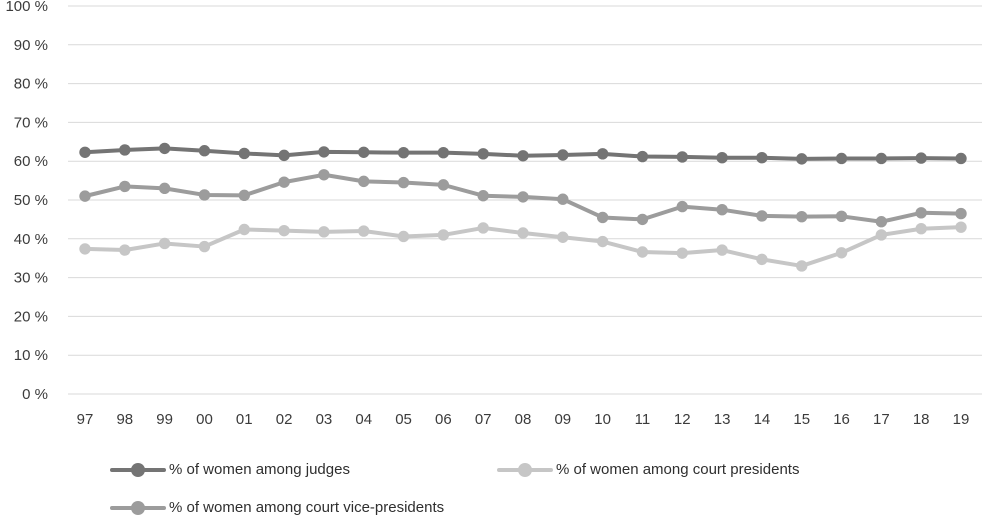 The height and width of the screenshot is (523, 982). I want to click on legend-label-court-presidents: % of women among court presidents, so click(678, 469).